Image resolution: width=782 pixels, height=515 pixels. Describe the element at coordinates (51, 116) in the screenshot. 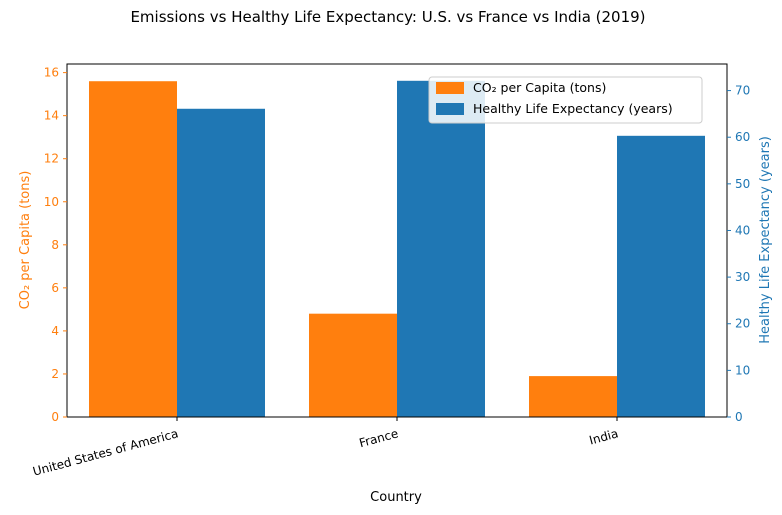

I see `left-axis-tick-label: 14` at that location.